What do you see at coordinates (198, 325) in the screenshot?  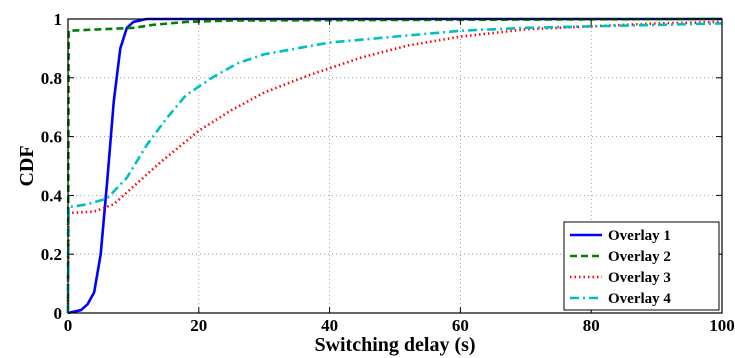 I see `x-tick-label: 20` at bounding box center [198, 325].